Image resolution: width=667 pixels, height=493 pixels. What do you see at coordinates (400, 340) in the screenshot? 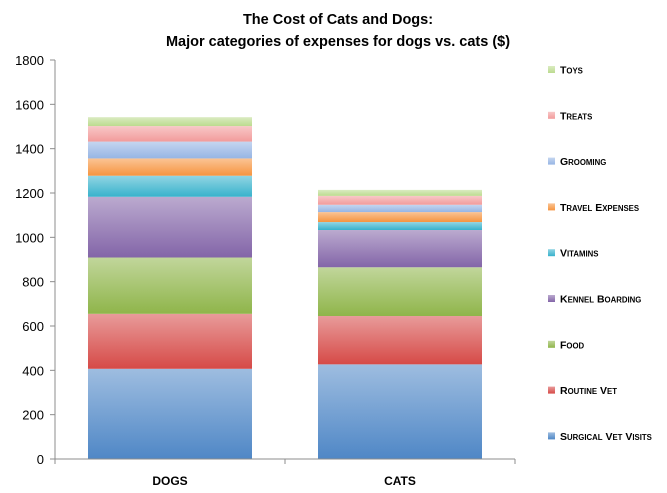
I see `bar-segment-cats-routine-vet` at bounding box center [400, 340].